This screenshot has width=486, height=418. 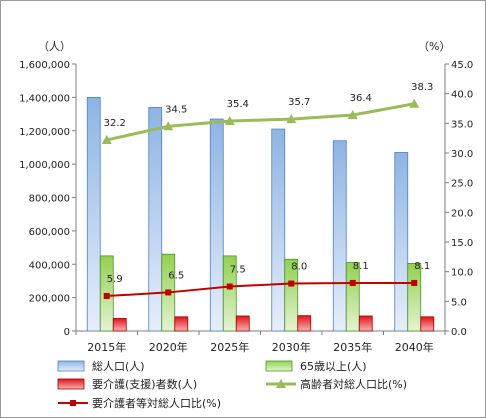 I want to click on legend-label: 要介護(支援)者数(人), so click(x=144, y=384).